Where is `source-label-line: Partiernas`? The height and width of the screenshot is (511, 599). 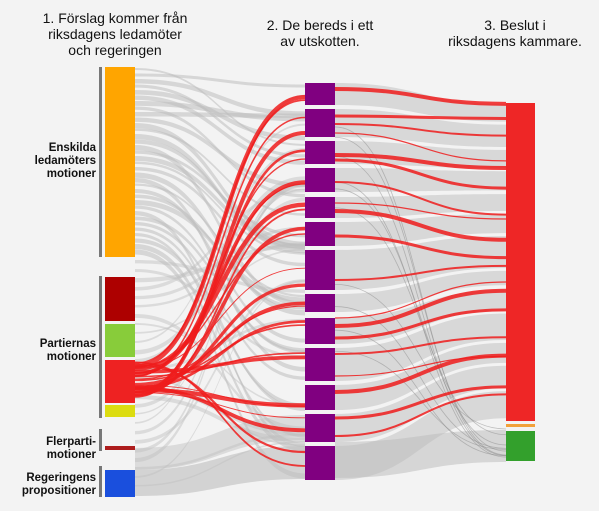
source-label-line: Partiernas is located at coordinates (67, 344).